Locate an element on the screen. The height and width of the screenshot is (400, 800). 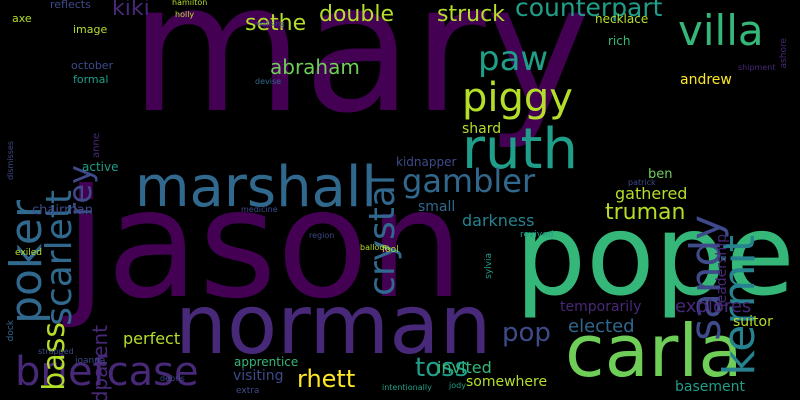
cloud-word: norman is located at coordinates (333, 325).